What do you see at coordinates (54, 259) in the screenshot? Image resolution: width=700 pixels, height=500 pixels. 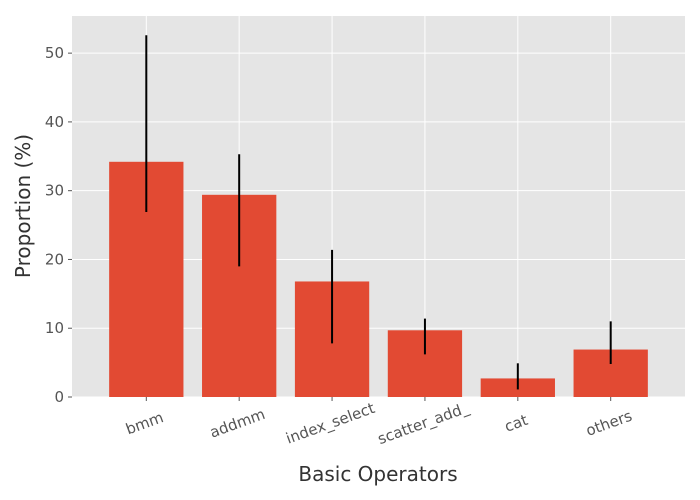 I see `y-tick-label-2: 20` at bounding box center [54, 259].